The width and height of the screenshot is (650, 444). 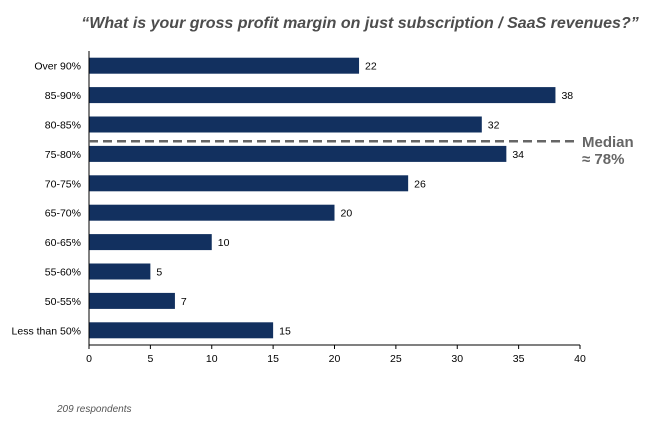 I want to click on category-label: 85-90%, so click(x=63, y=96).